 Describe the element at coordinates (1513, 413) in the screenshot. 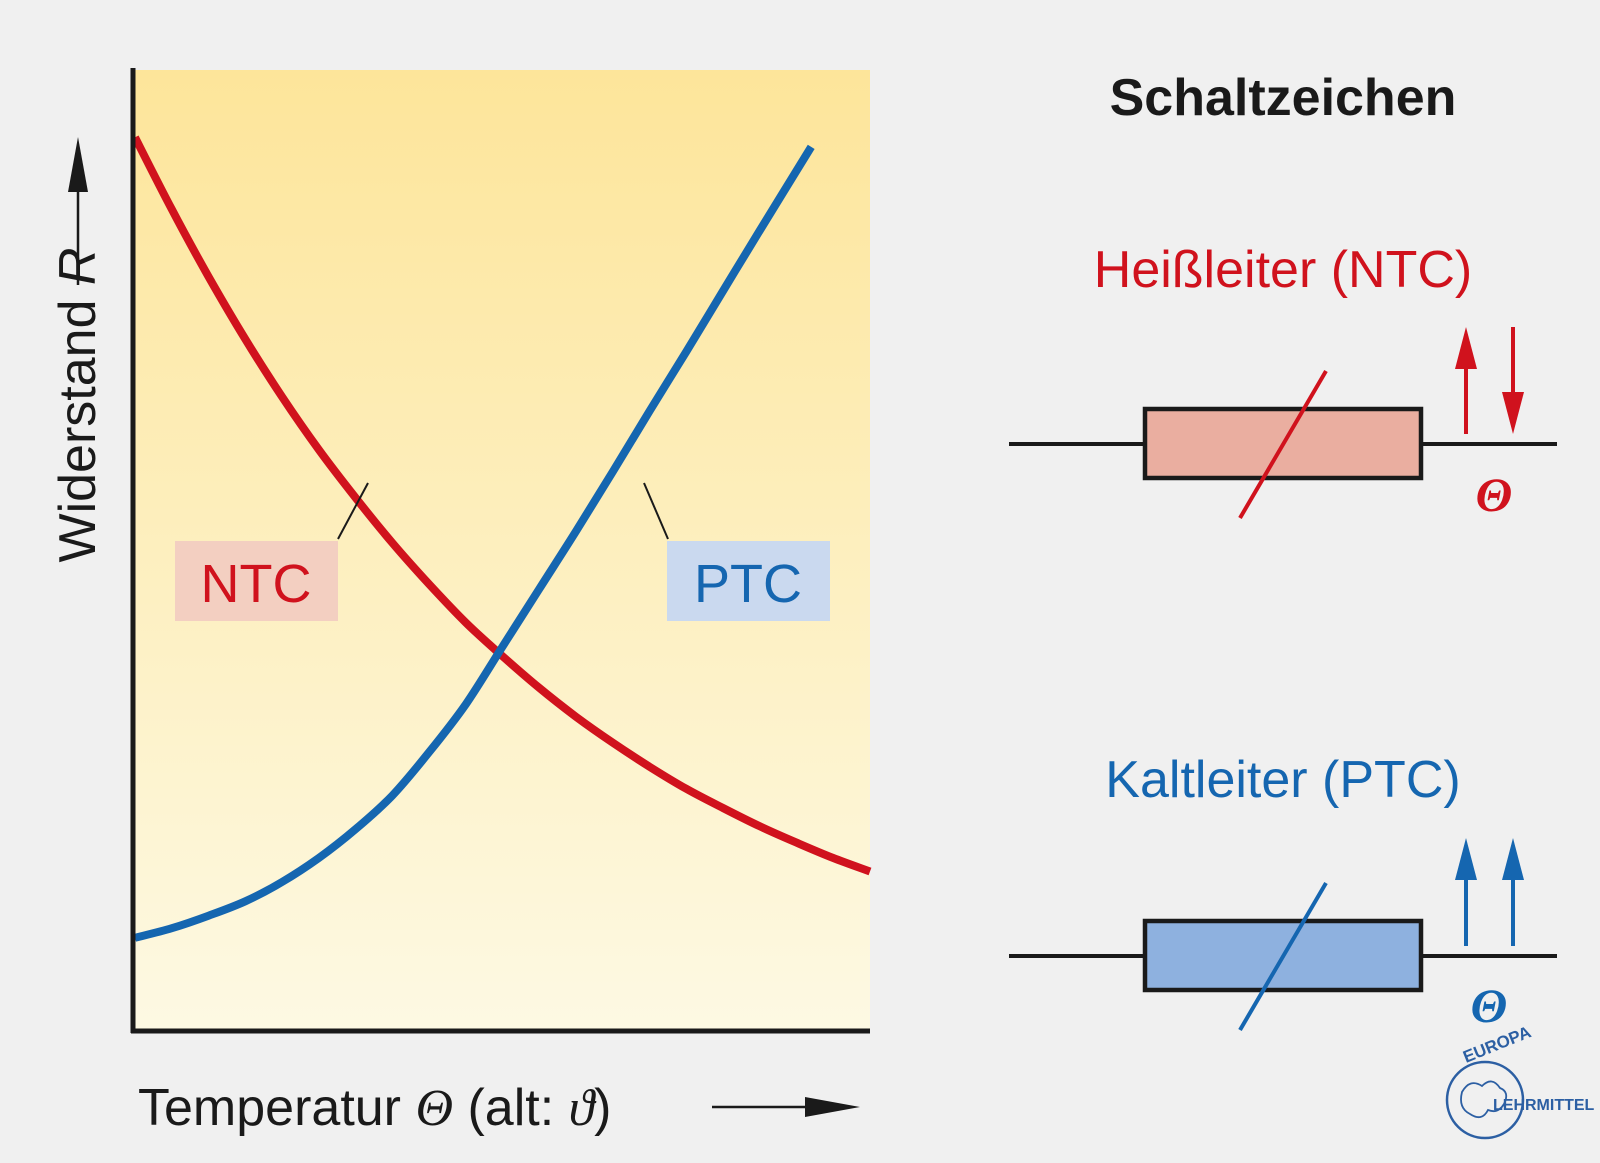

I see `ntc-arrow-down-icon` at that location.